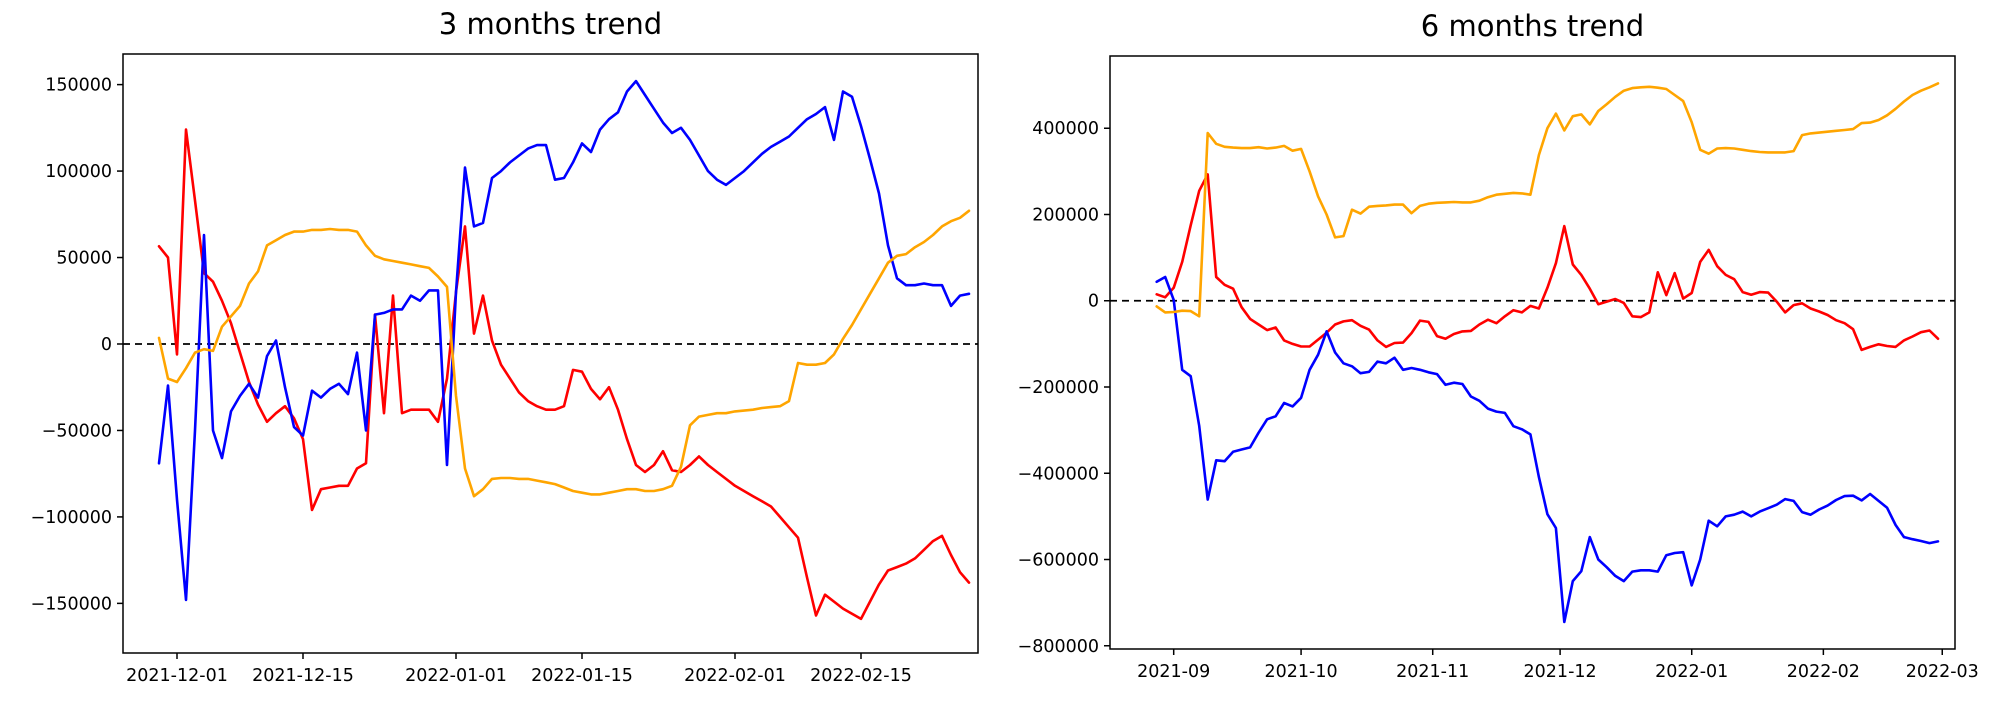 This screenshot has width=2000, height=704. Describe the element at coordinates (861, 676) in the screenshot. I see `left-chart-x-tick-label: 2022-02-15` at that location.